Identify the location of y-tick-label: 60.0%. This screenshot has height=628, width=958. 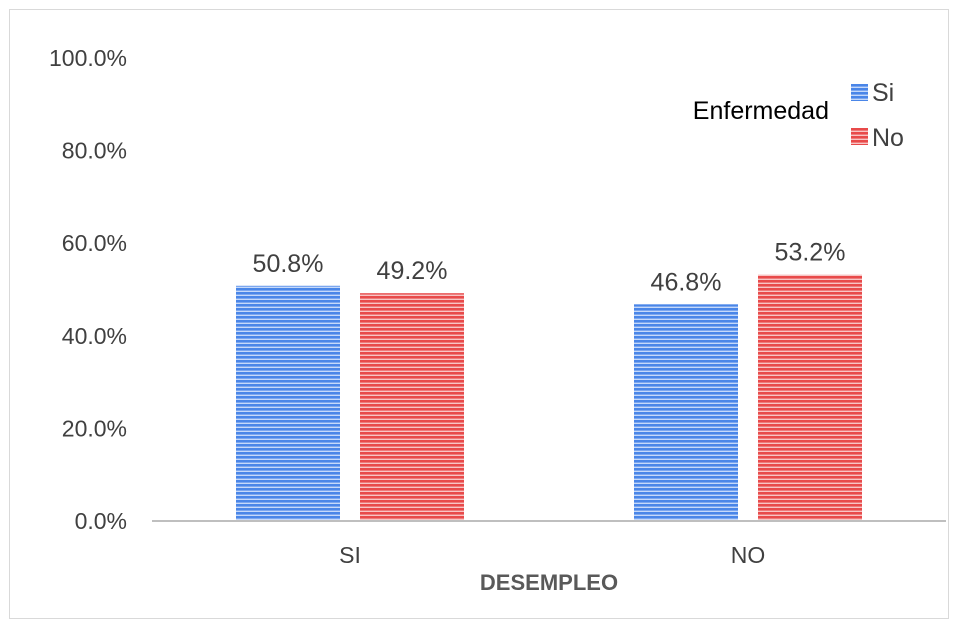
(94, 243).